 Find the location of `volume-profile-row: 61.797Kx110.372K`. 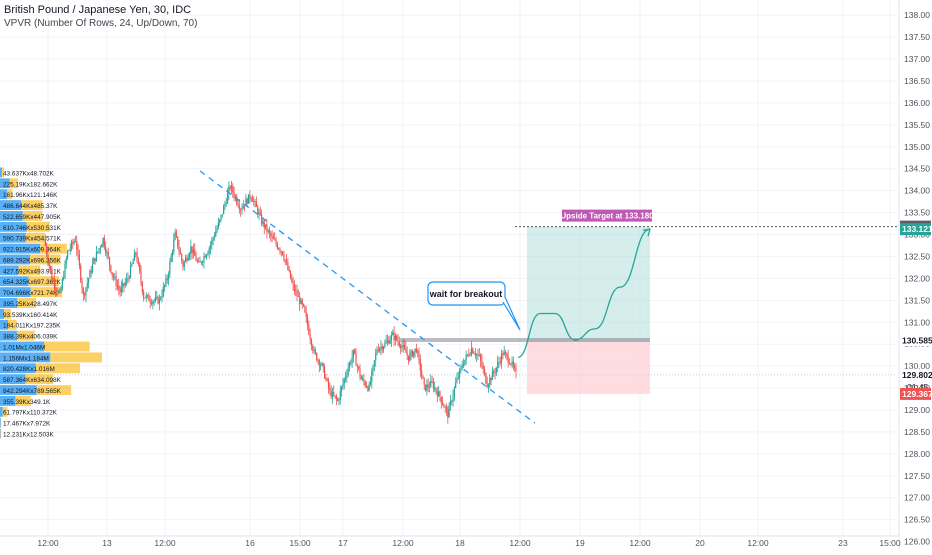

volume-profile-row: 61.797Kx110.372K is located at coordinates (29, 412).